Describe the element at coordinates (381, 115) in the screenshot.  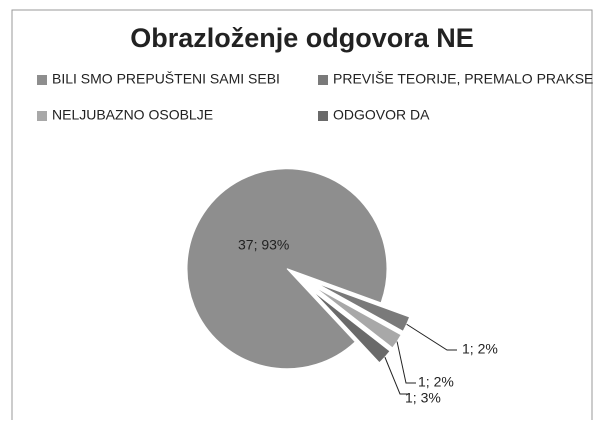
I see `legend-label: ODGOVOR DA` at that location.